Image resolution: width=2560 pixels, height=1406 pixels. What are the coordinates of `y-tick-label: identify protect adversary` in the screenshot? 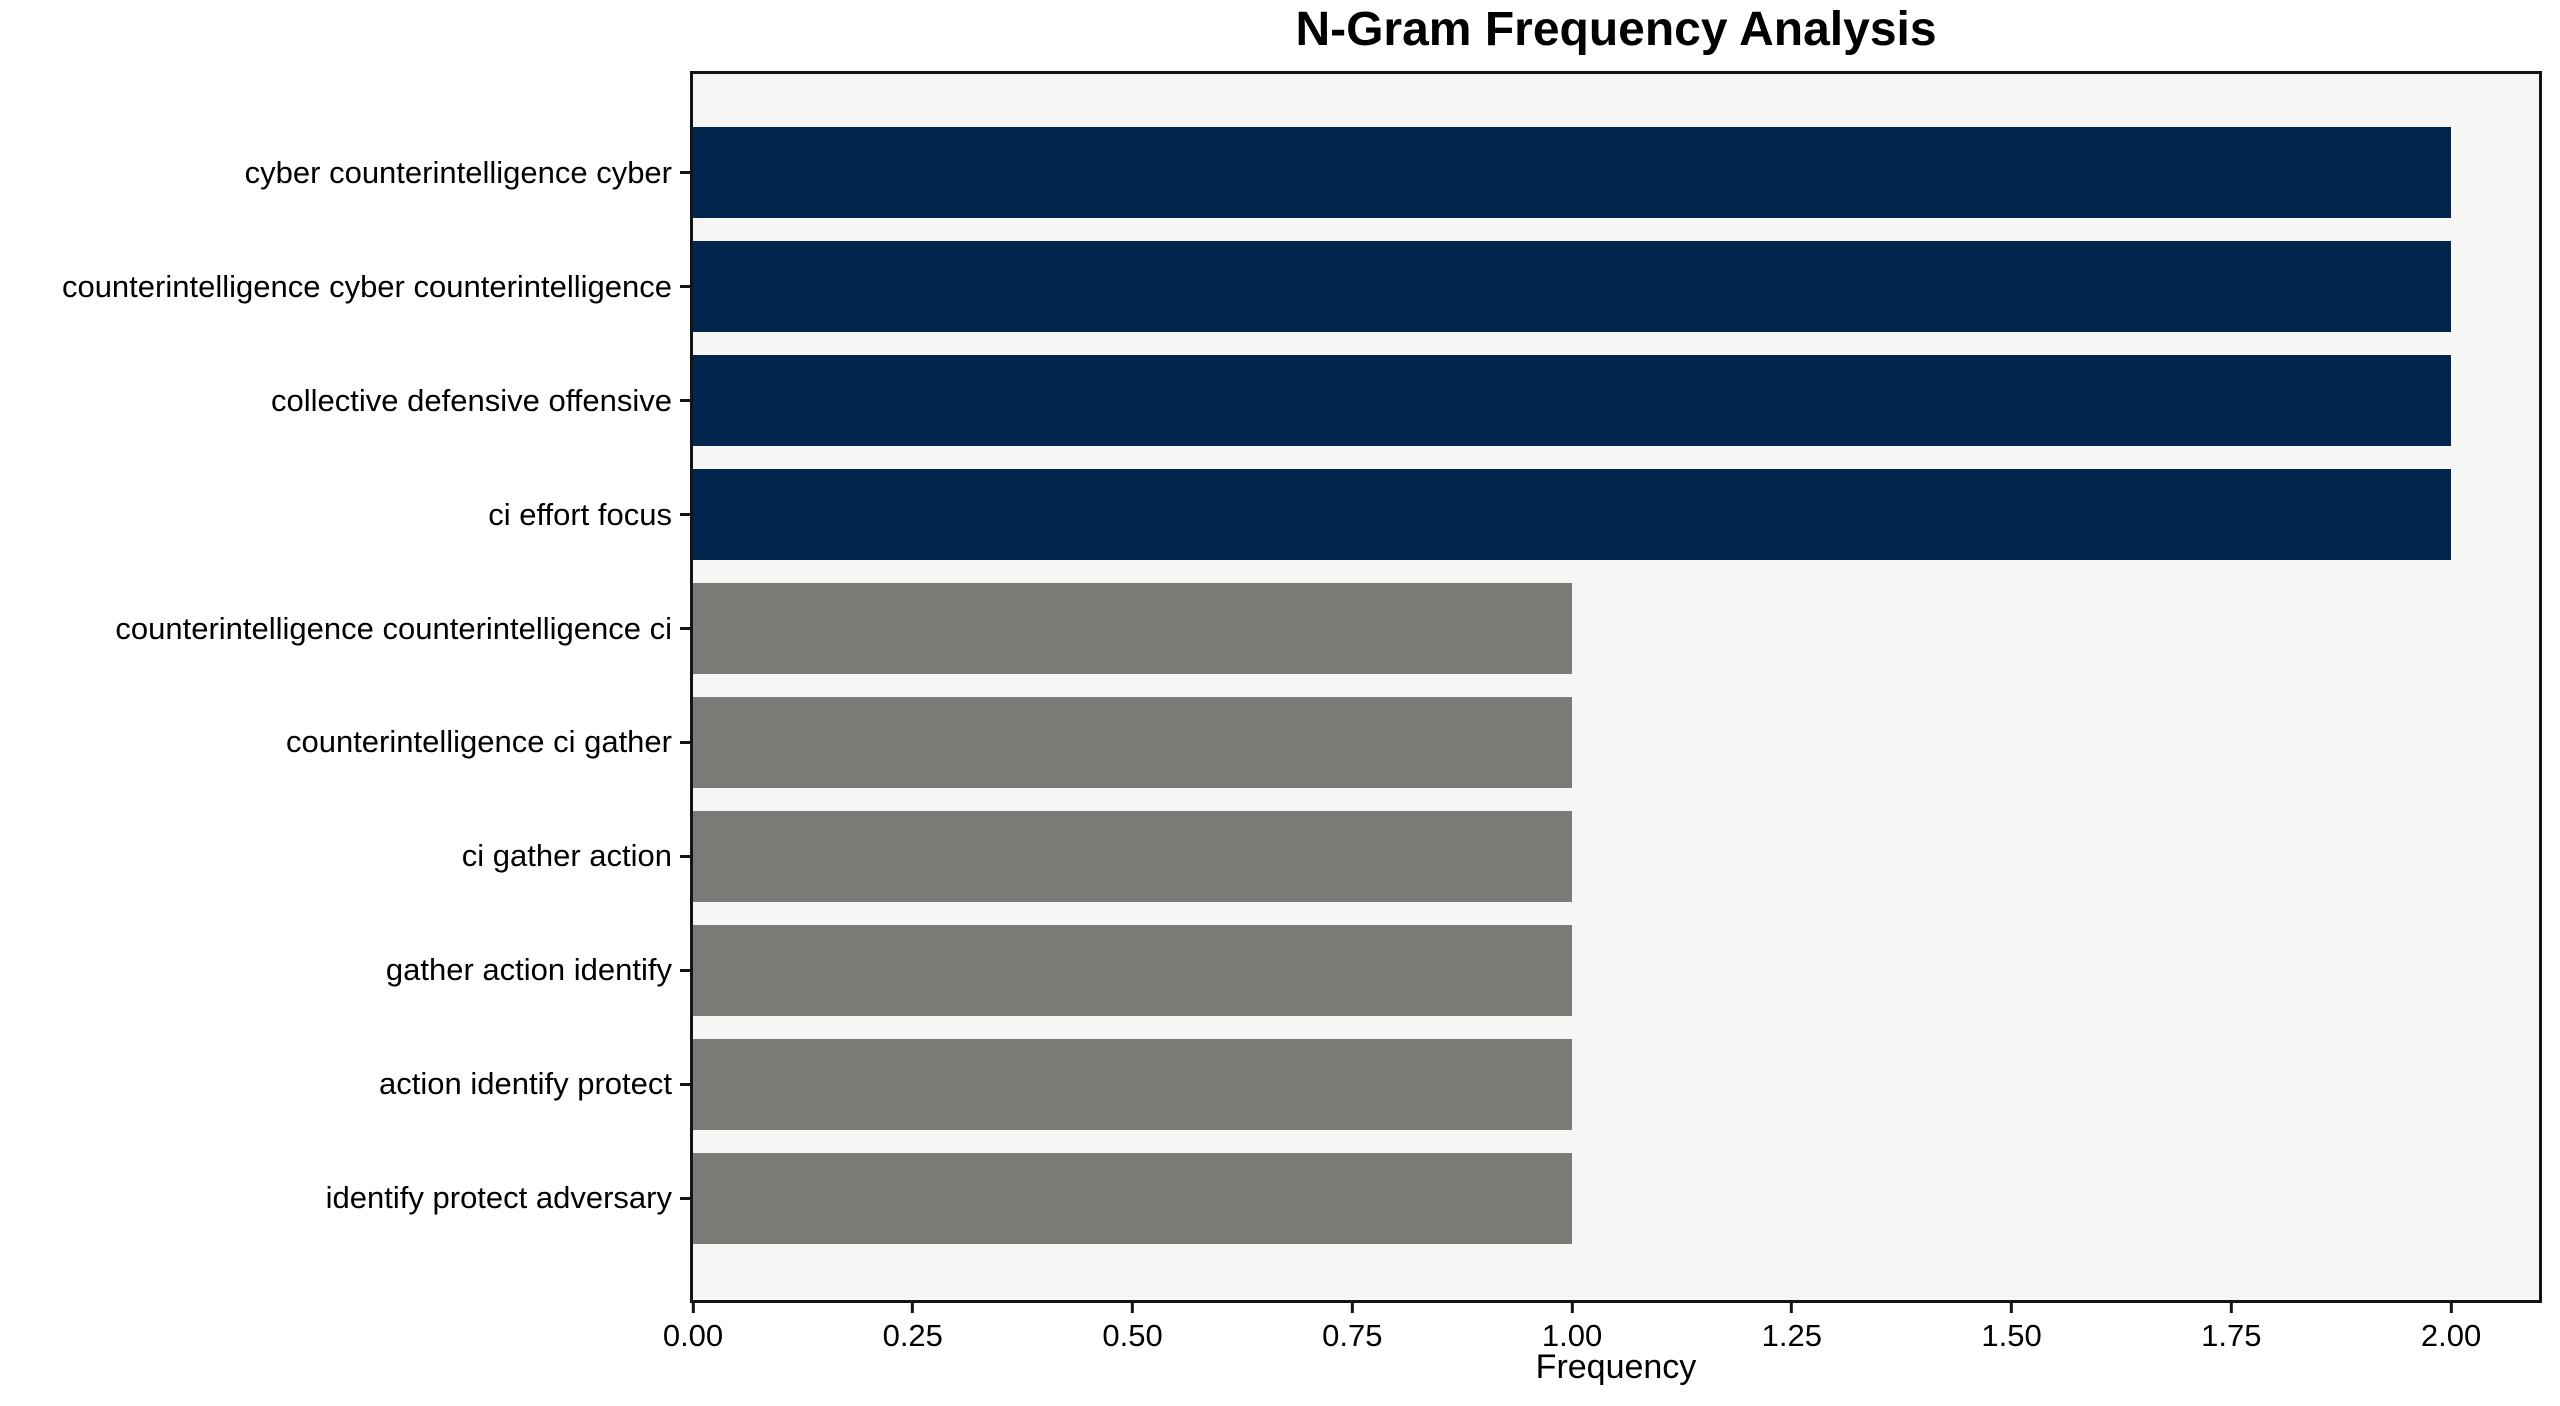 It's located at (498, 1198).